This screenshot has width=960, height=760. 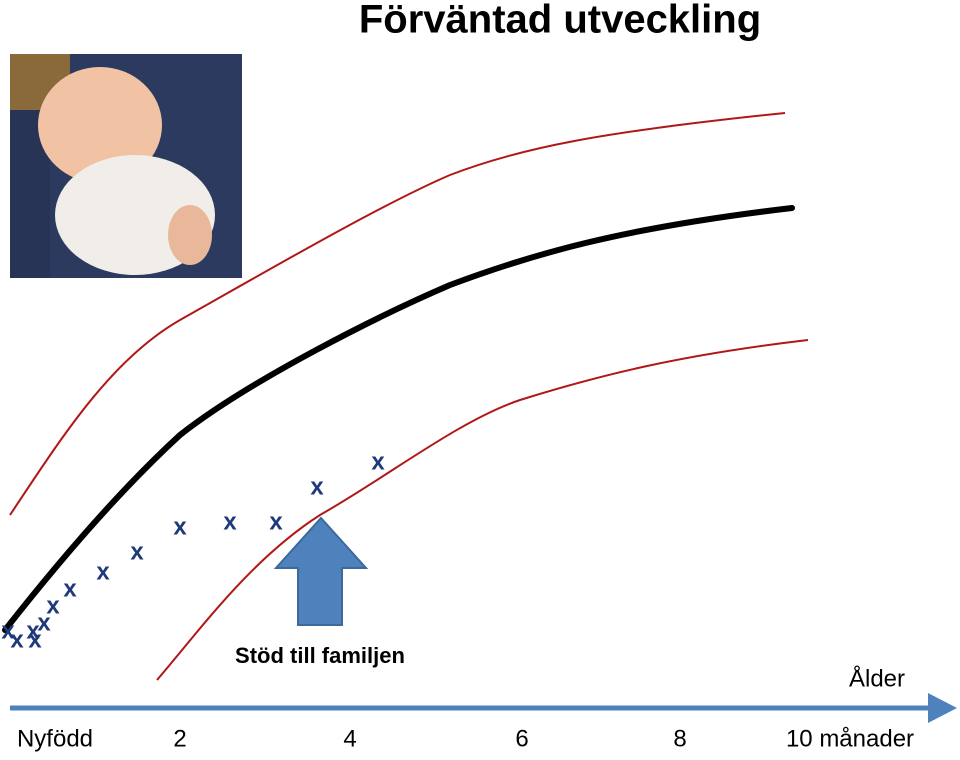 I want to click on axis-label: Ålder, so click(x=877, y=678).